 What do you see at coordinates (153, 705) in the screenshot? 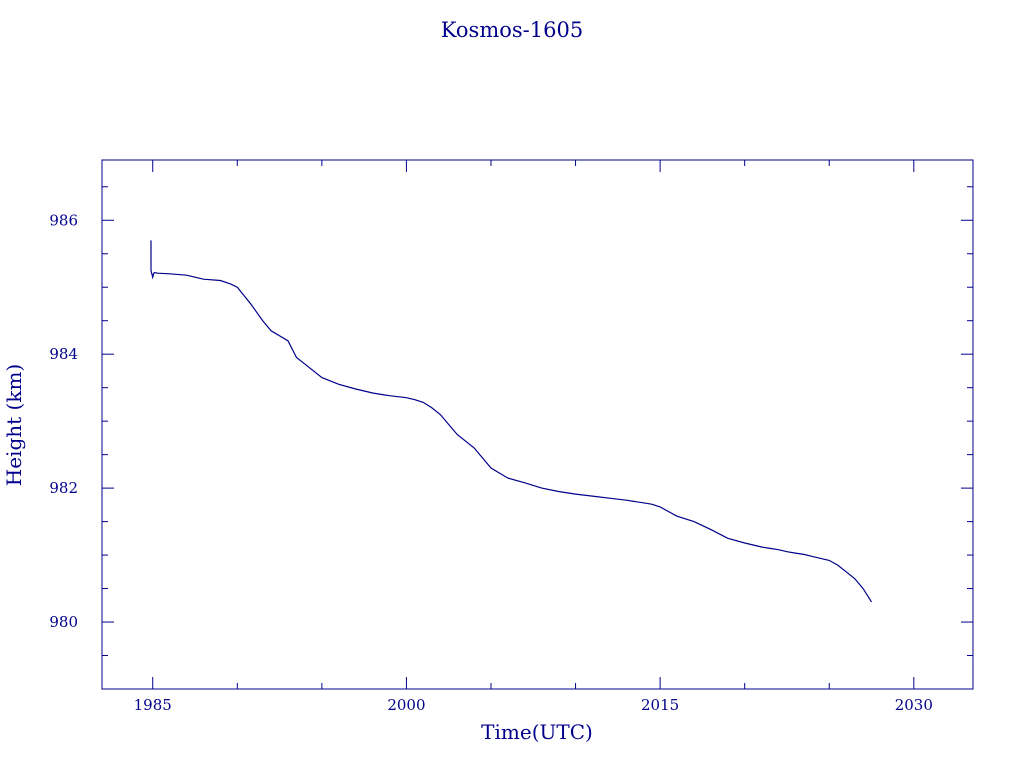
I see `x-tick-label: 1985` at bounding box center [153, 705].